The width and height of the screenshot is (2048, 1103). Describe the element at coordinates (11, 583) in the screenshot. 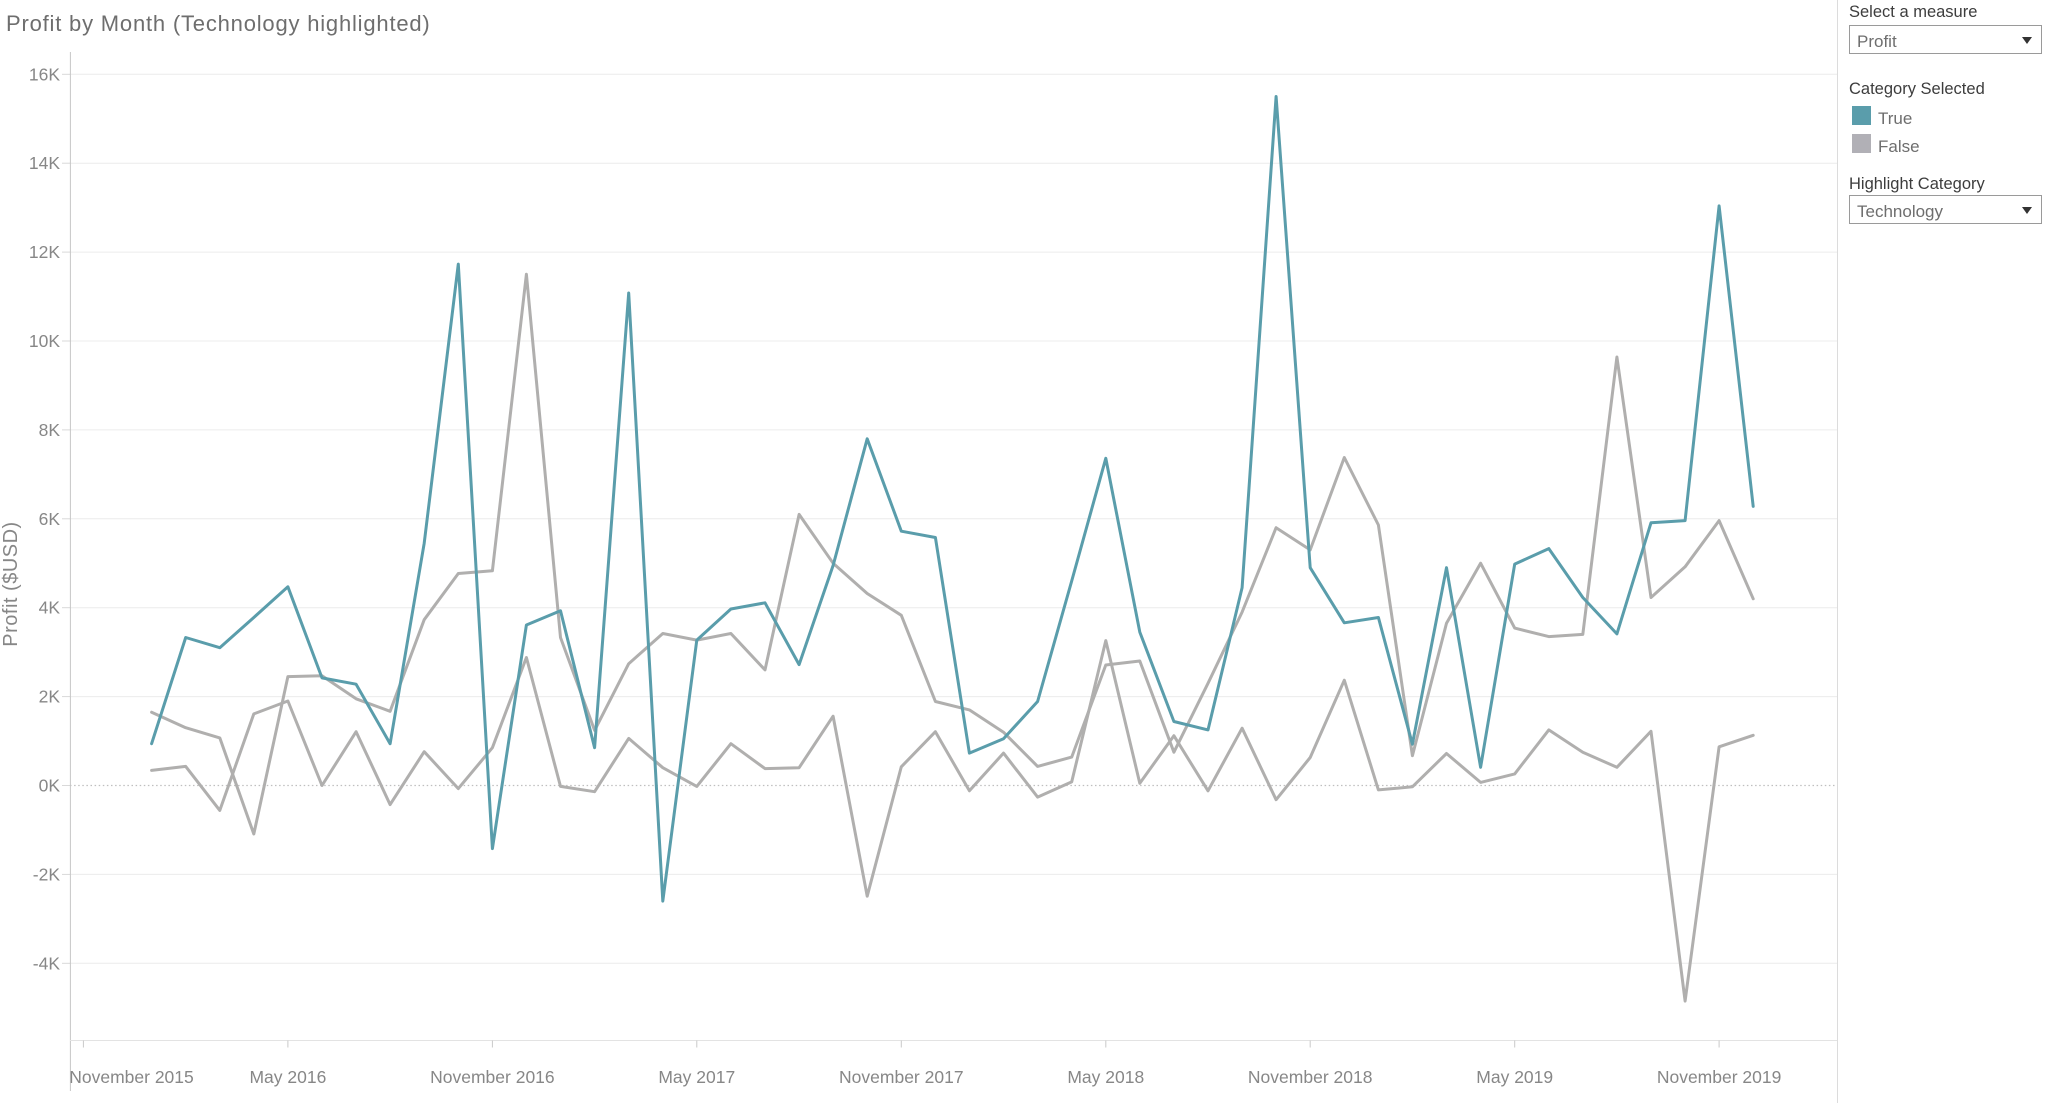

I see `svg-text: Profit ($USD)` at that location.